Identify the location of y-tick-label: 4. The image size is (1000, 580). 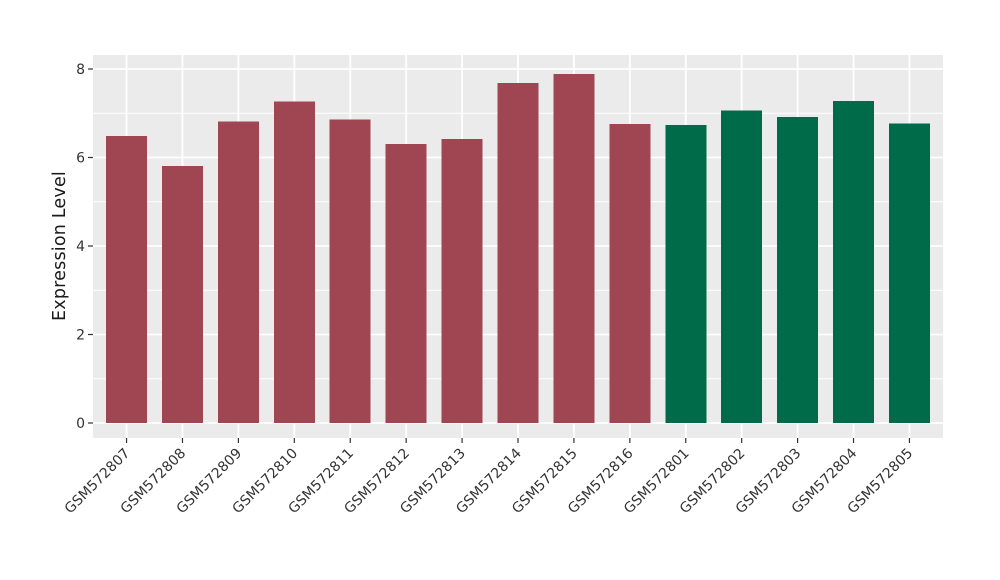
(80, 247).